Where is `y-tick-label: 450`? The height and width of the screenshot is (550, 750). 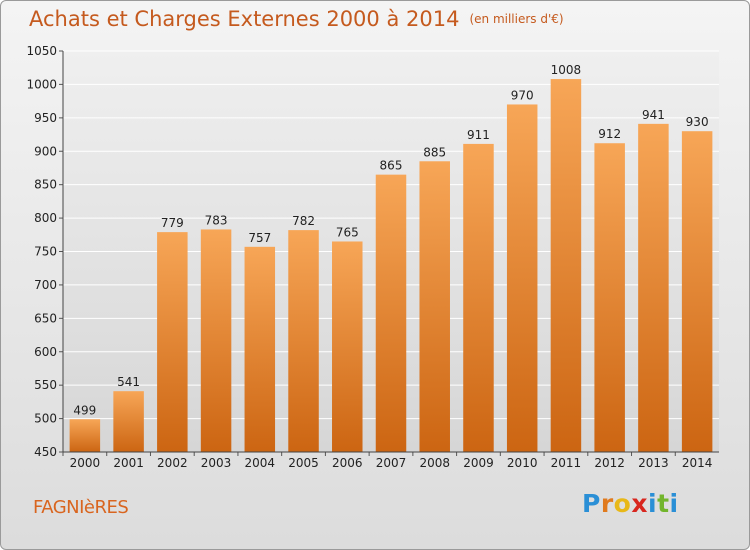 y-tick-label: 450 is located at coordinates (45, 452).